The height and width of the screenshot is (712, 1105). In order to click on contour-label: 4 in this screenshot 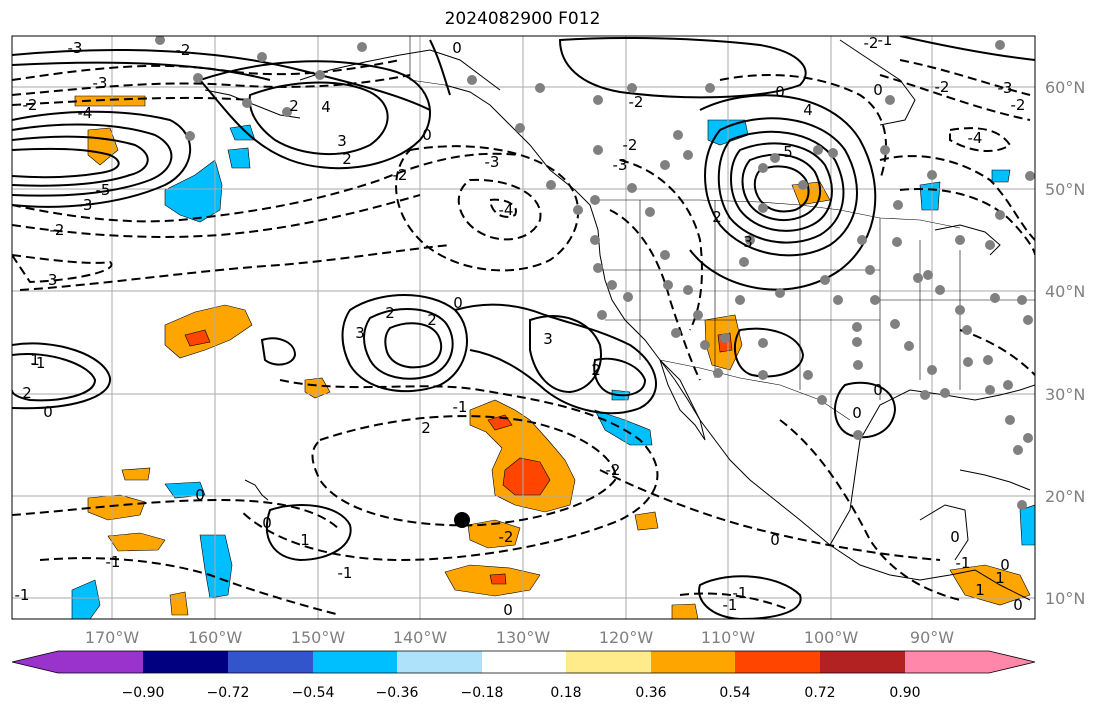, I will do `click(808, 110)`.